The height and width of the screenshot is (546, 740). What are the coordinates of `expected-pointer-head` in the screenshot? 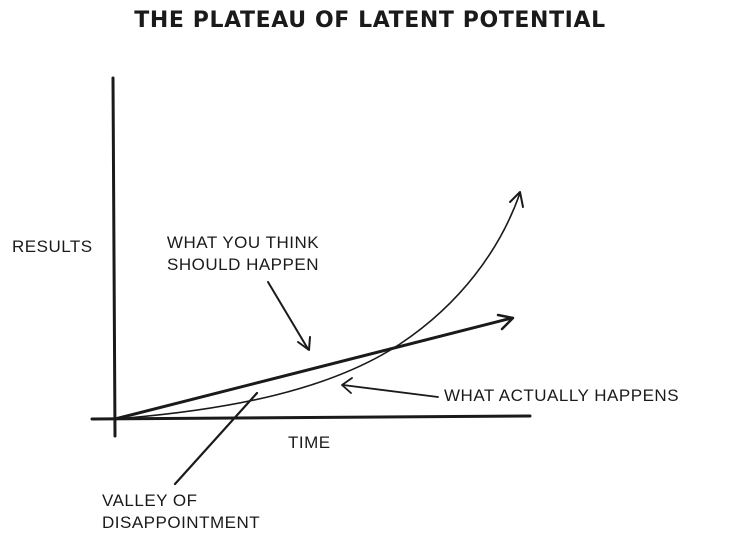 It's located at (304, 343).